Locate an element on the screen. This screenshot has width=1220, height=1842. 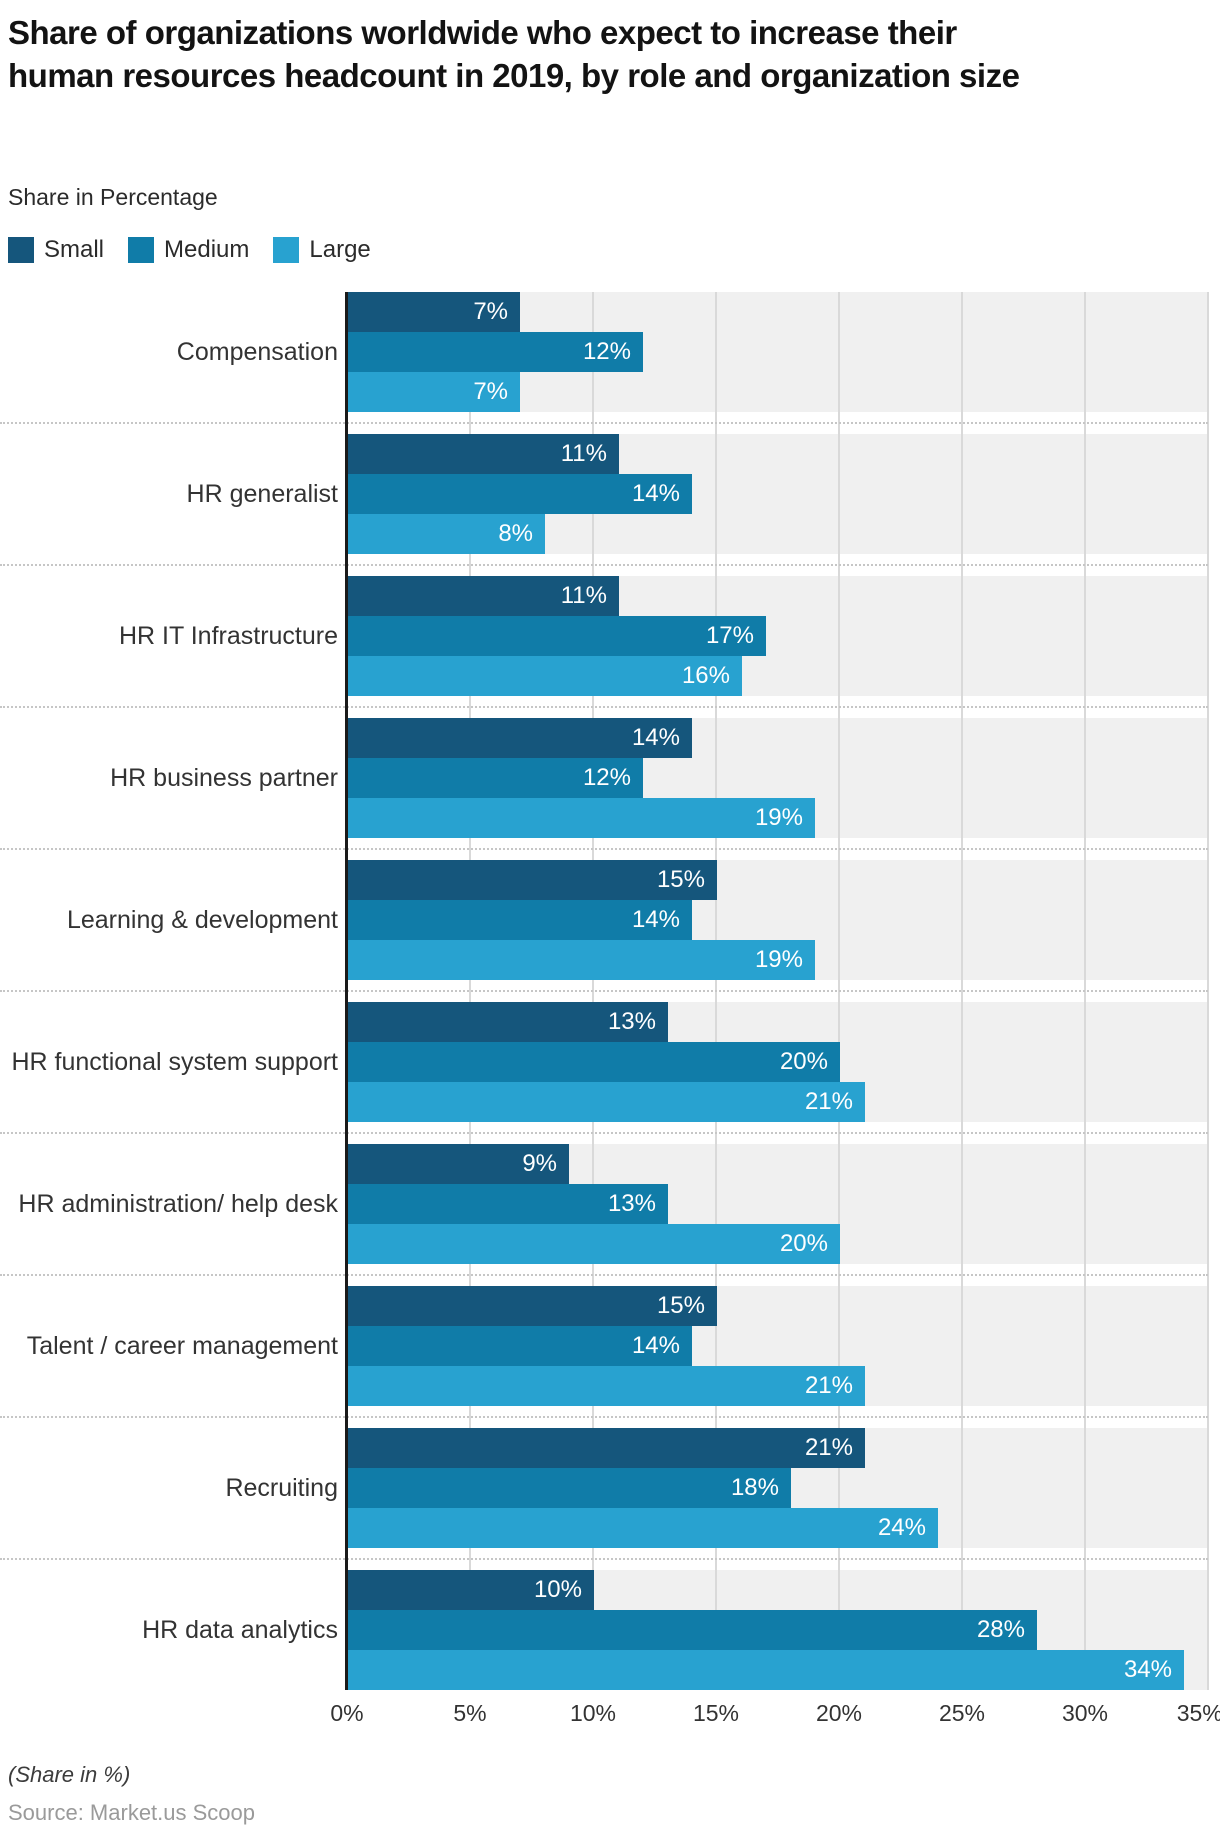
legend: Small Medium Large is located at coordinates (189, 250).